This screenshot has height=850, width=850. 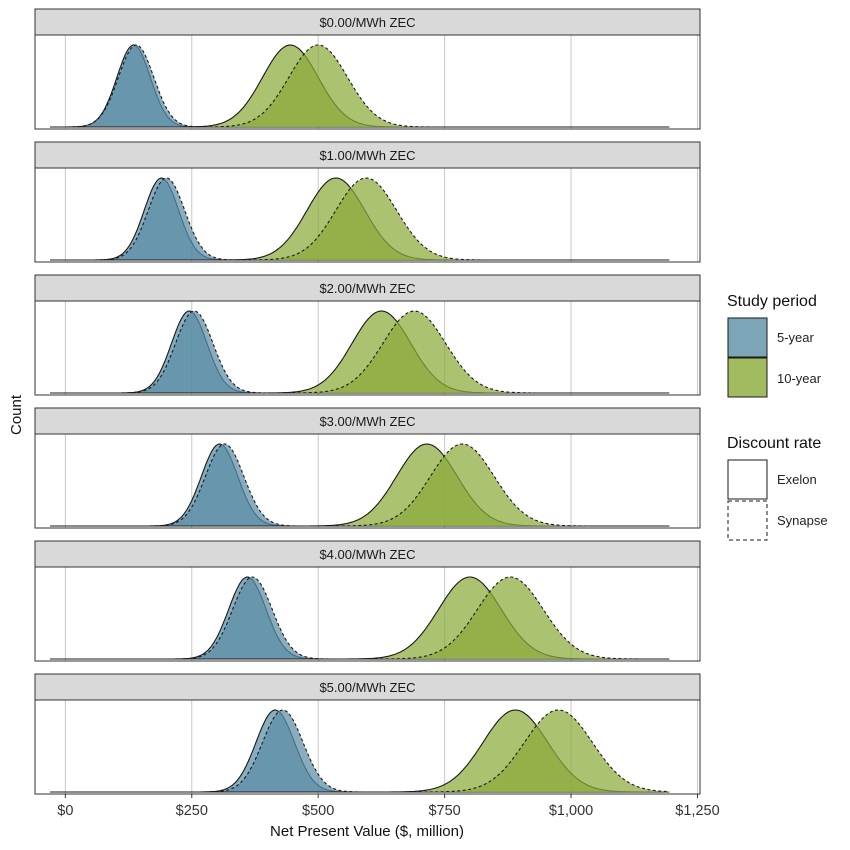 I want to click on legend-label-exelon: Exelon, so click(x=797, y=479).